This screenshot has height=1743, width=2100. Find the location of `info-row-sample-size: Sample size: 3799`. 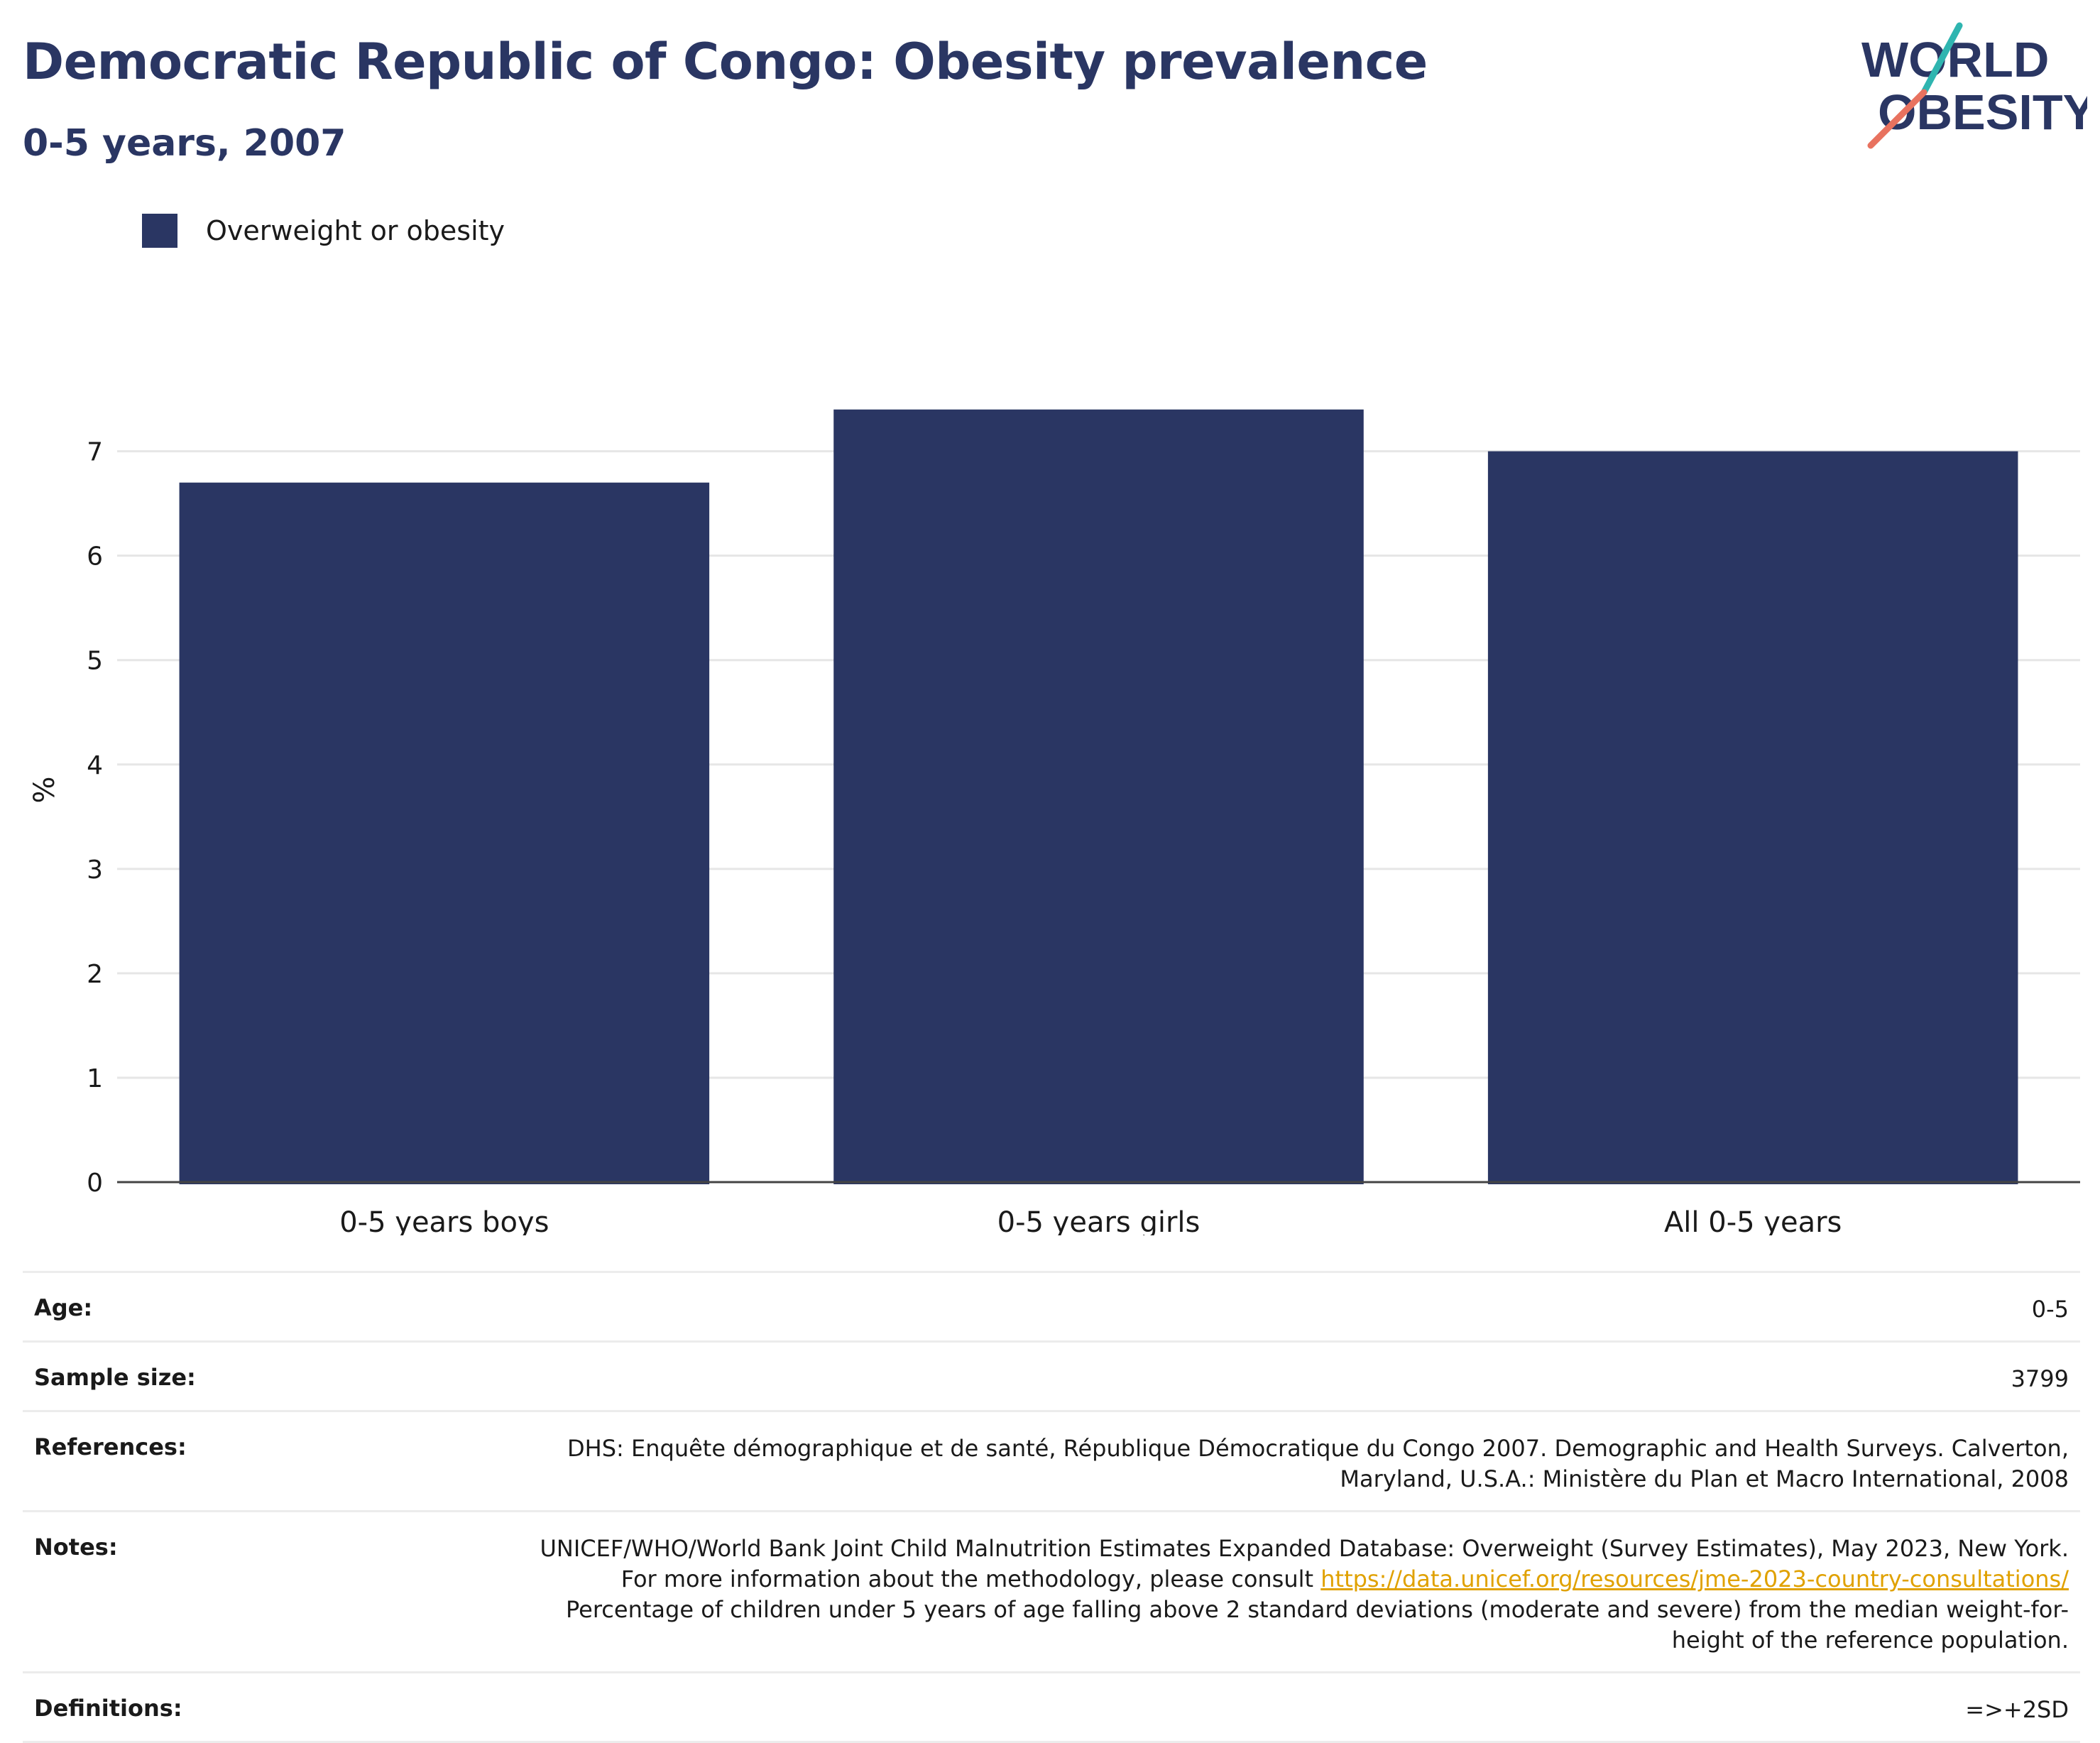

info-row-sample-size: Sample size: 3799 is located at coordinates (1051, 1375).